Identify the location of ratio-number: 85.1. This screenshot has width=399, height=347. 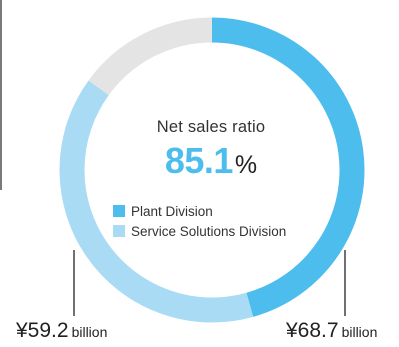
(199, 160).